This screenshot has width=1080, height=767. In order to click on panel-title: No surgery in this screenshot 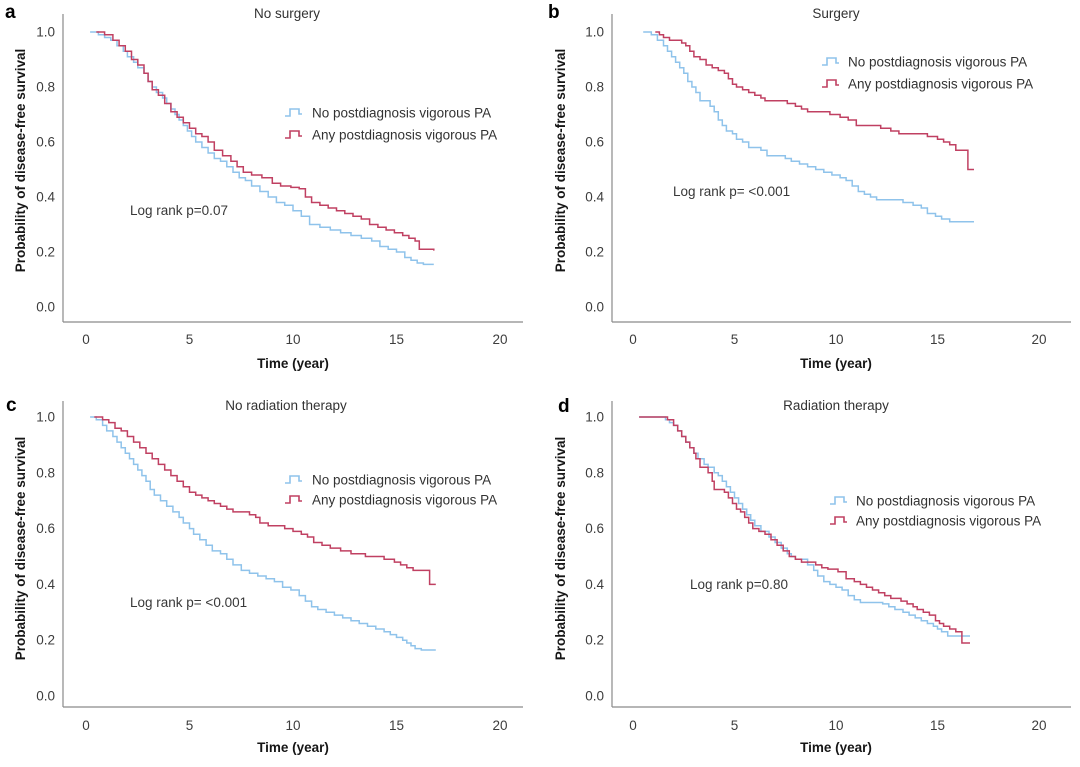, I will do `click(287, 13)`.